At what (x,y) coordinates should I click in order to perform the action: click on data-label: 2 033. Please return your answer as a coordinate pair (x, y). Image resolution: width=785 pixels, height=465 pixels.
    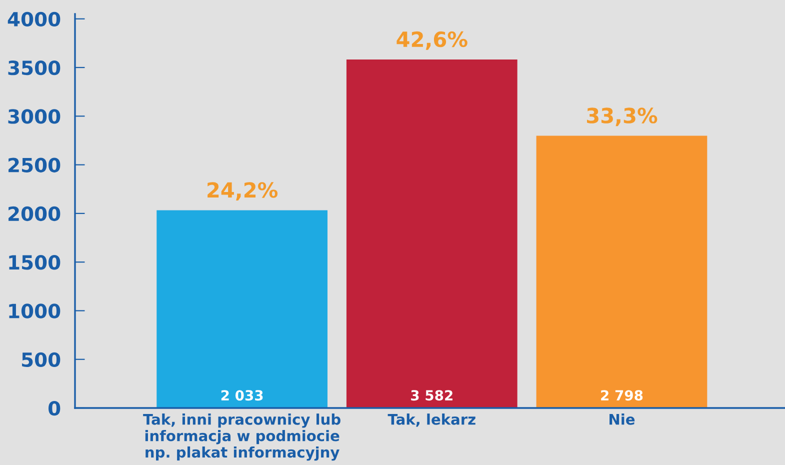
    Looking at the image, I should click on (242, 395).